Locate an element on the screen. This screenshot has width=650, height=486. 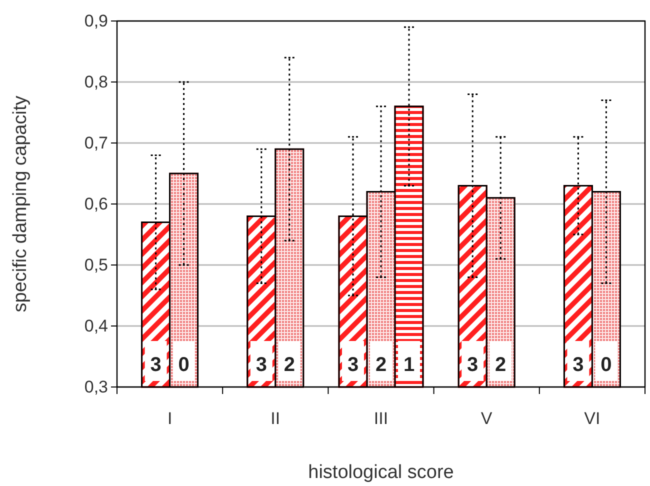
y-tick-label: 0,9 is located at coordinates (96, 20).